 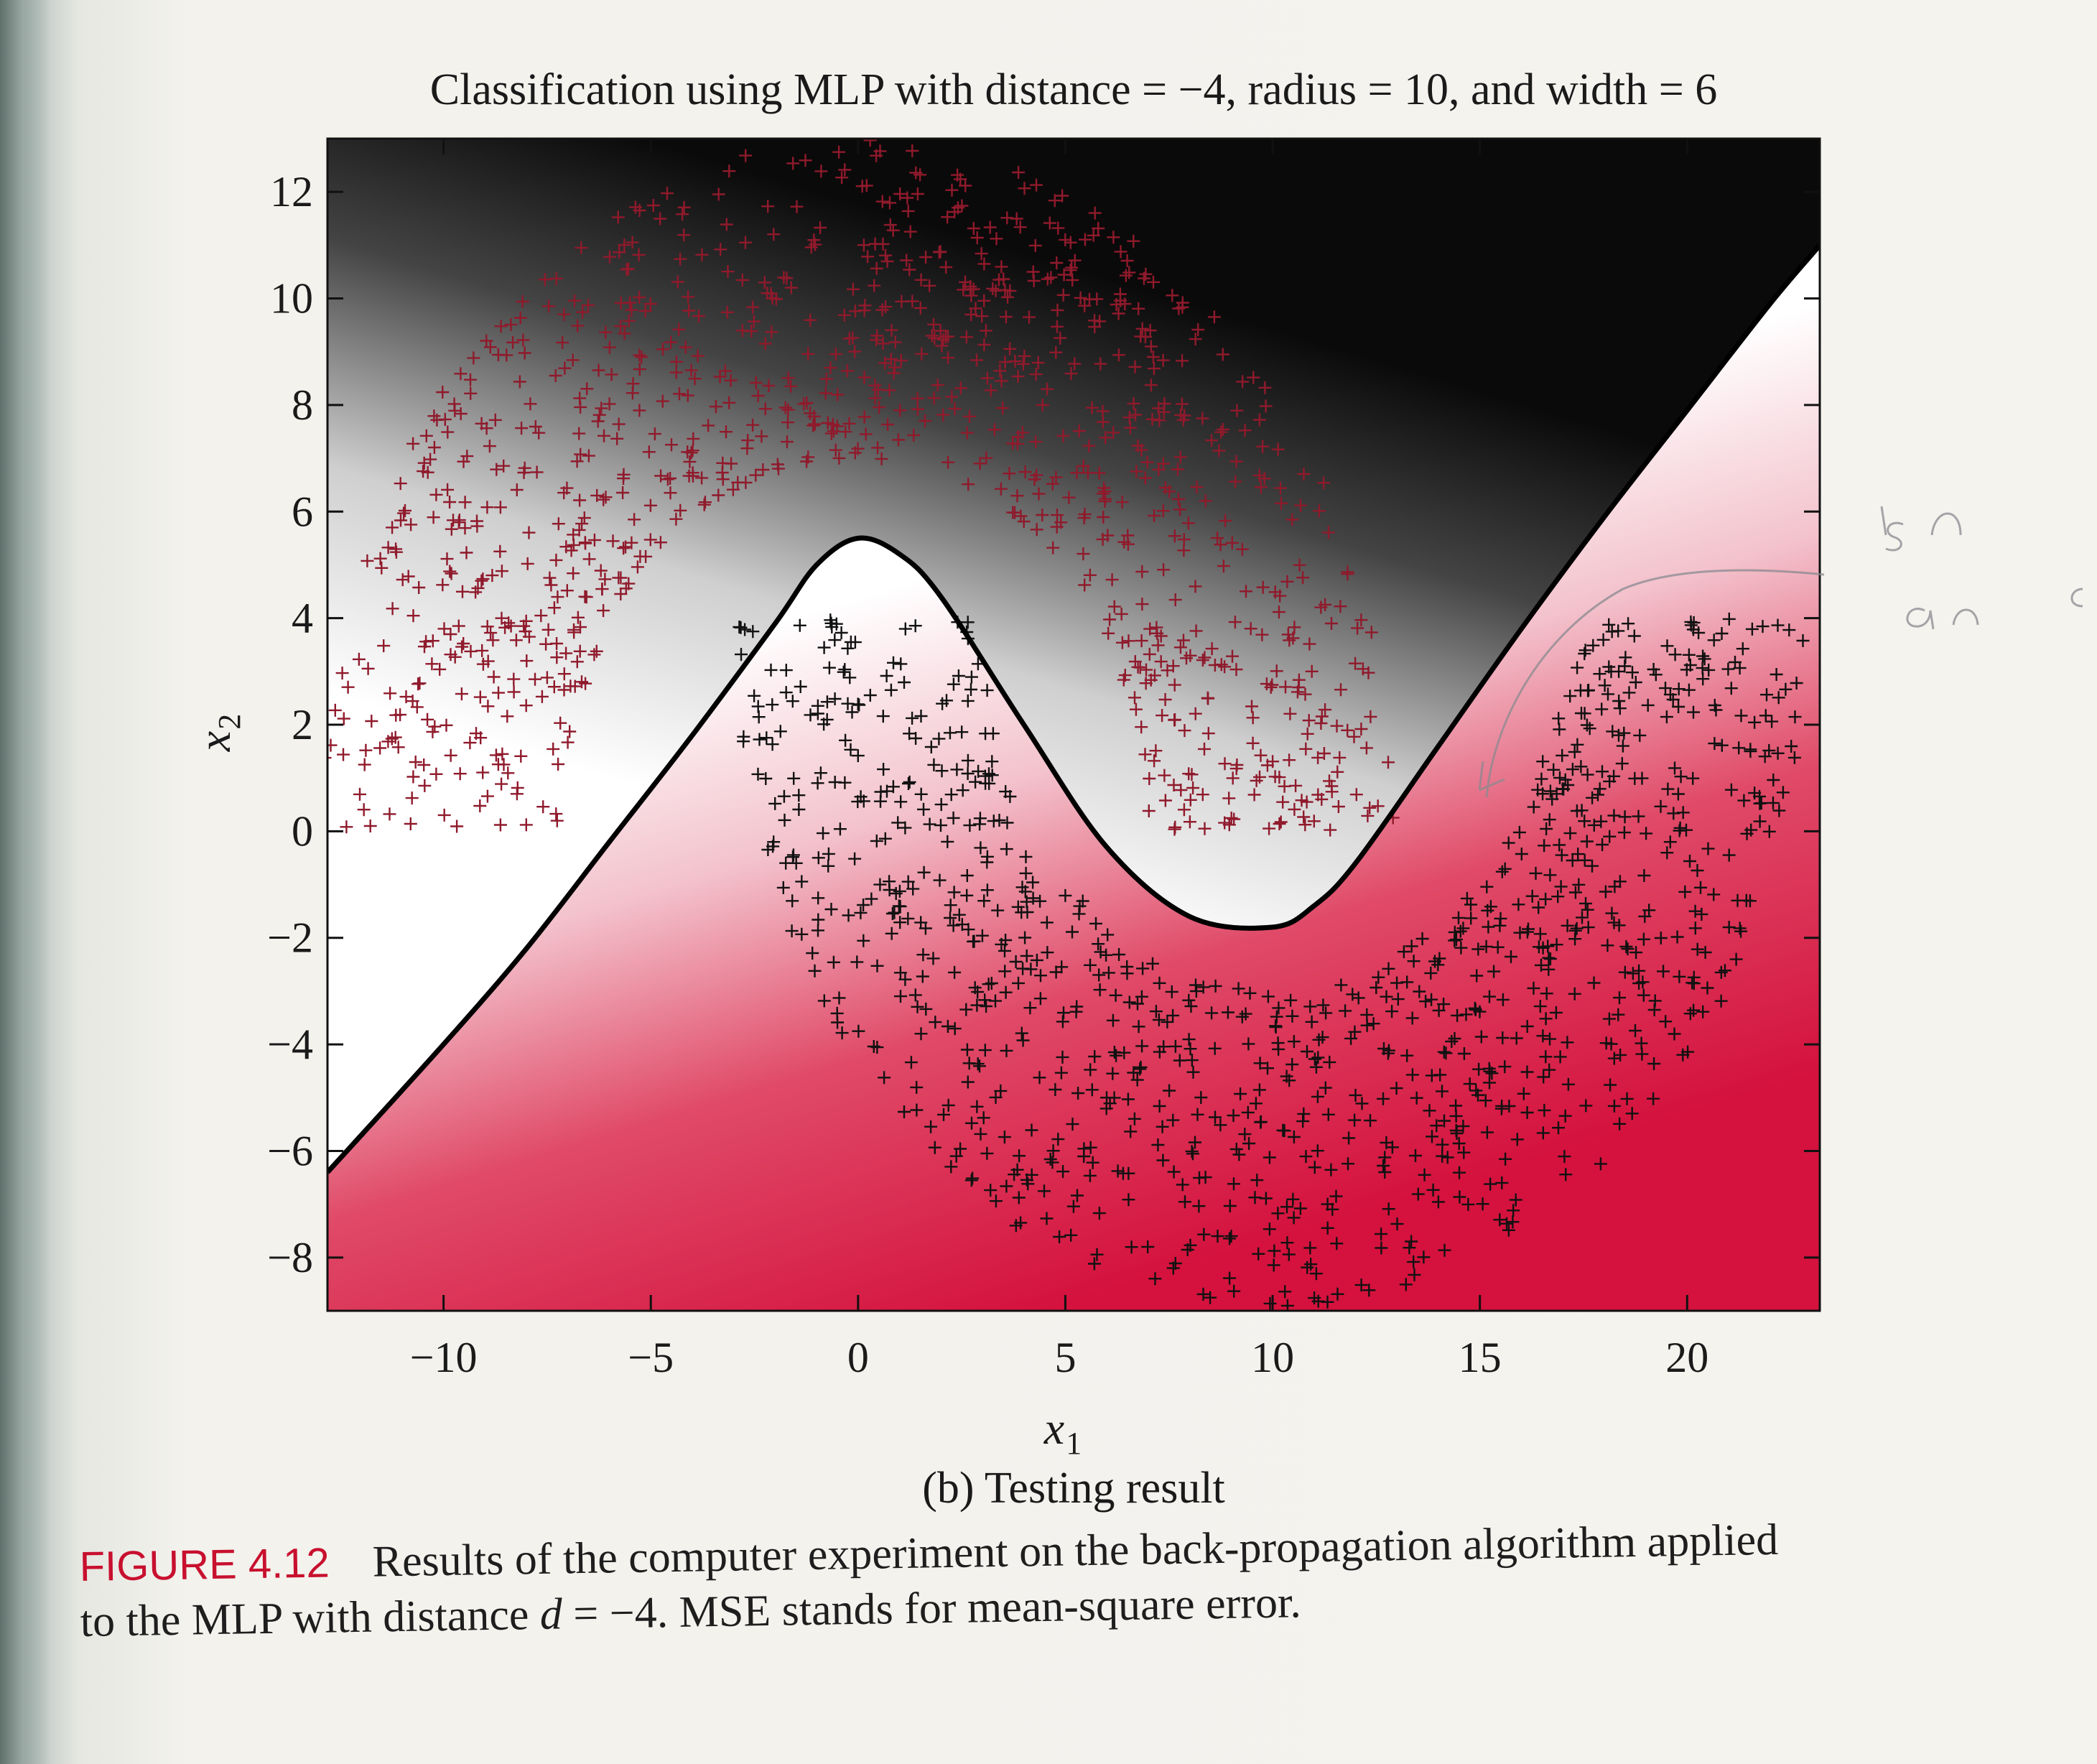 I want to click on y-tick-label: 10, so click(x=291, y=298).